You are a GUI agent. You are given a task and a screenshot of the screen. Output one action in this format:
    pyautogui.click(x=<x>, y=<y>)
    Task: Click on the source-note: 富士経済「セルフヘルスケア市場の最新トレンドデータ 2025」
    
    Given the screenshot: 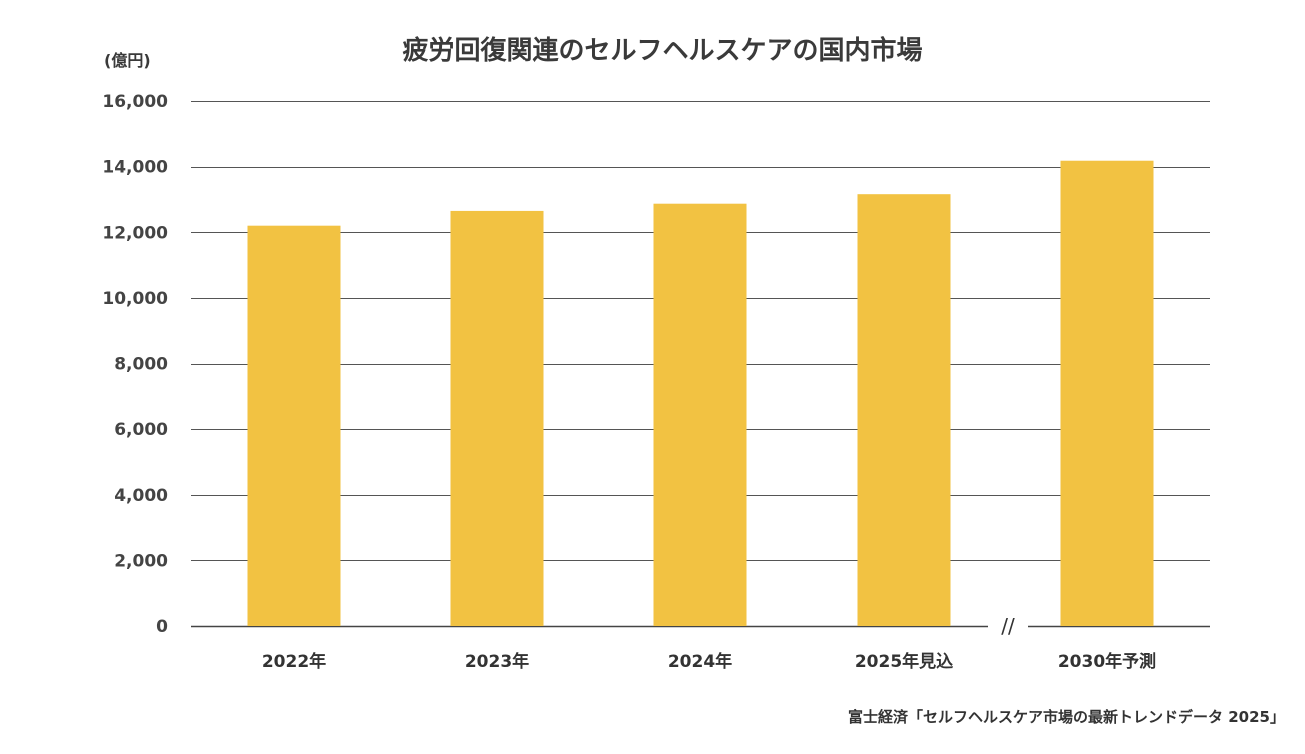 What is the action you would take?
    pyautogui.click(x=1066, y=717)
    